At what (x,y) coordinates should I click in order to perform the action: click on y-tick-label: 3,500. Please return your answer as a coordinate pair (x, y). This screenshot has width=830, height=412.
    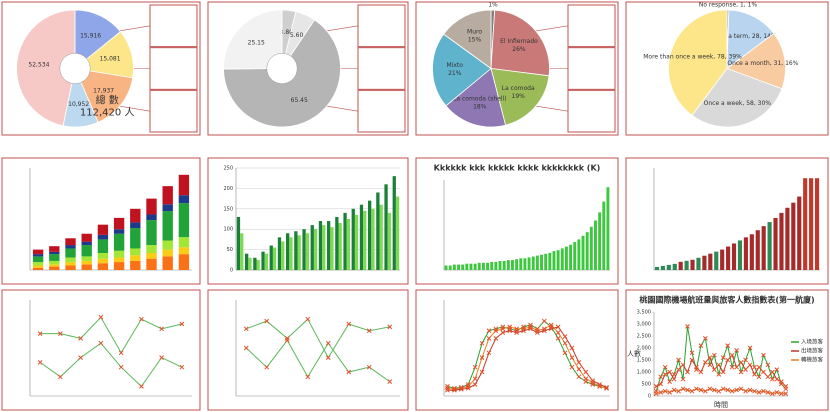
    Looking at the image, I should click on (644, 313).